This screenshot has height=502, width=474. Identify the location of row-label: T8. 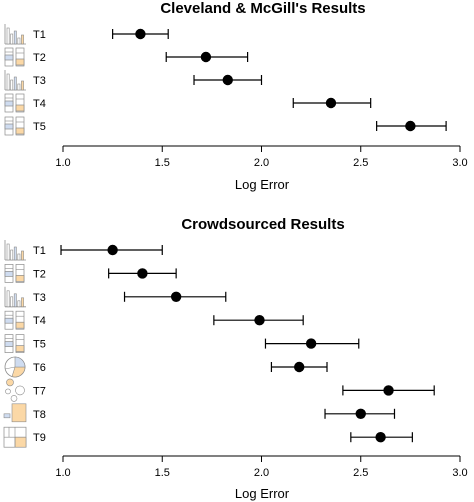
(39, 415).